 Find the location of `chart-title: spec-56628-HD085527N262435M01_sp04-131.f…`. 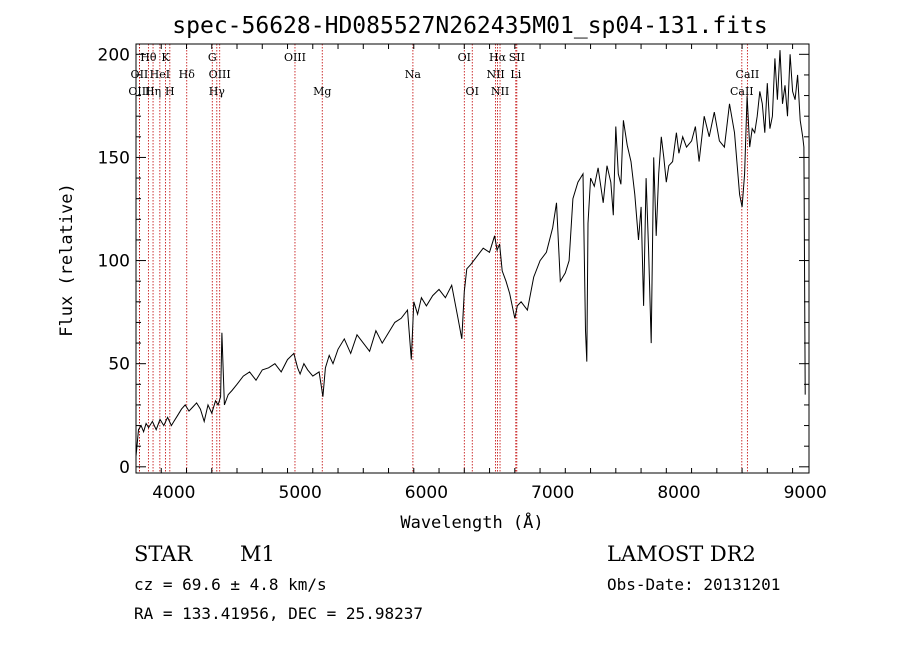

chart-title: spec-56628-HD085527N262435M01_sp04-131.f… is located at coordinates (469, 26).